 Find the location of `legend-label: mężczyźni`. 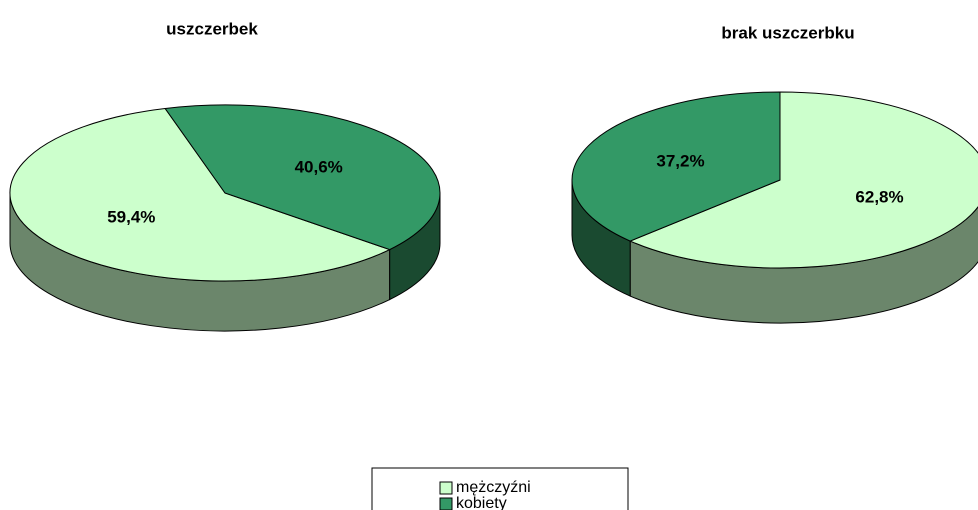

legend-label: mężczyźni is located at coordinates (493, 487).